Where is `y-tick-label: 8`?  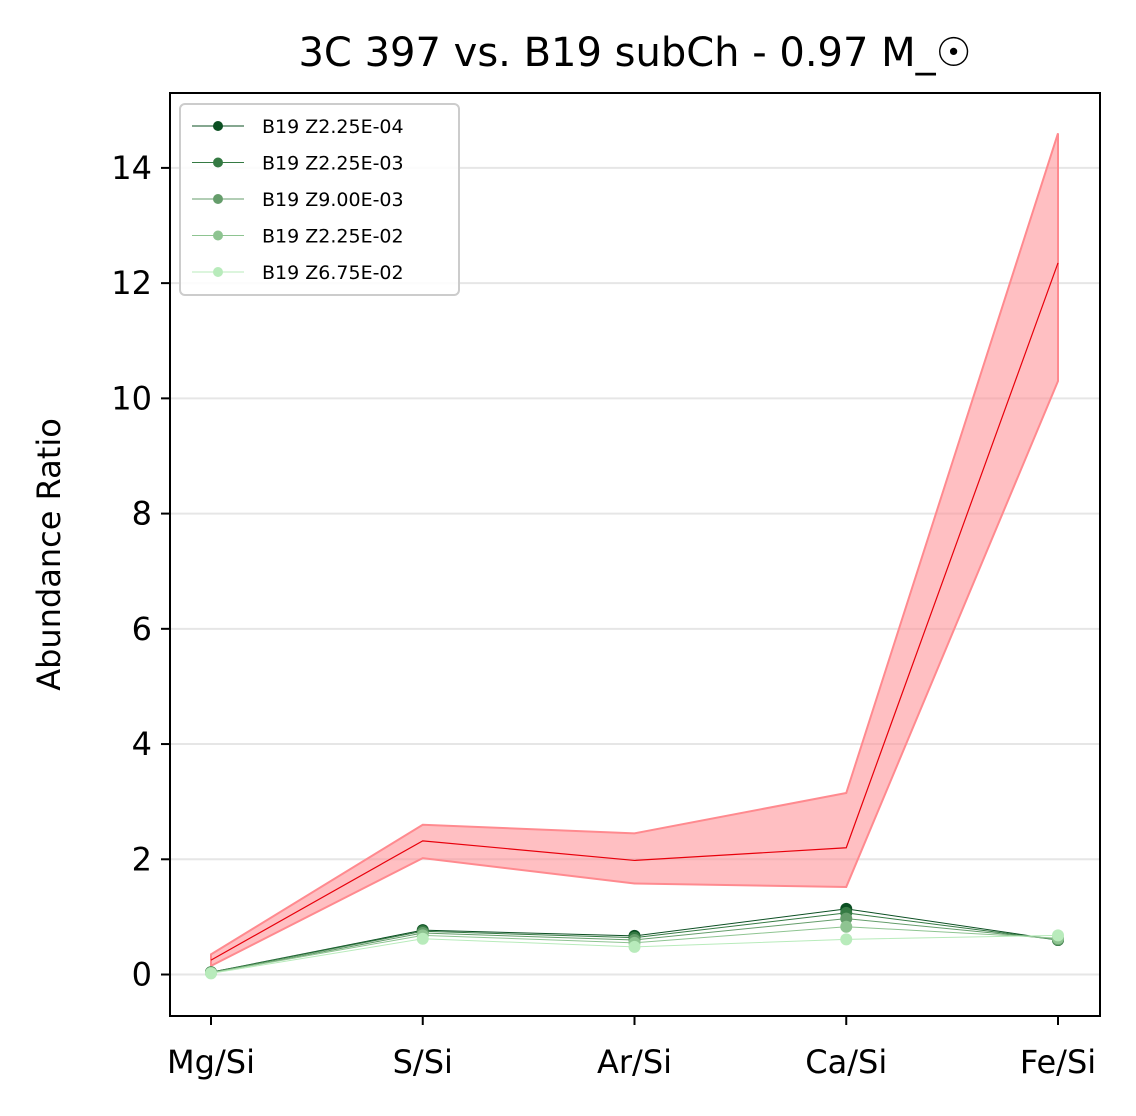 y-tick-label: 8 is located at coordinates (142, 514).